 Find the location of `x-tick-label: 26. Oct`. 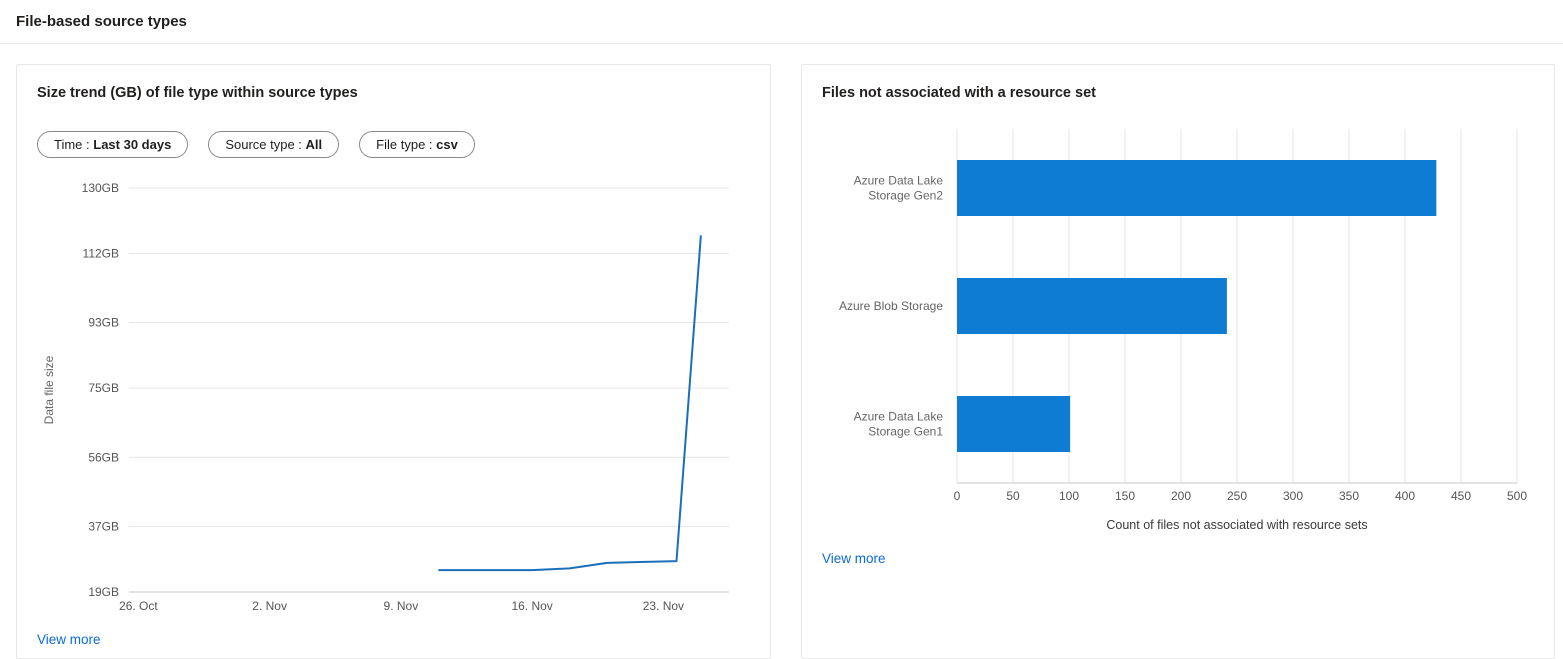

x-tick-label: 26. Oct is located at coordinates (138, 606).